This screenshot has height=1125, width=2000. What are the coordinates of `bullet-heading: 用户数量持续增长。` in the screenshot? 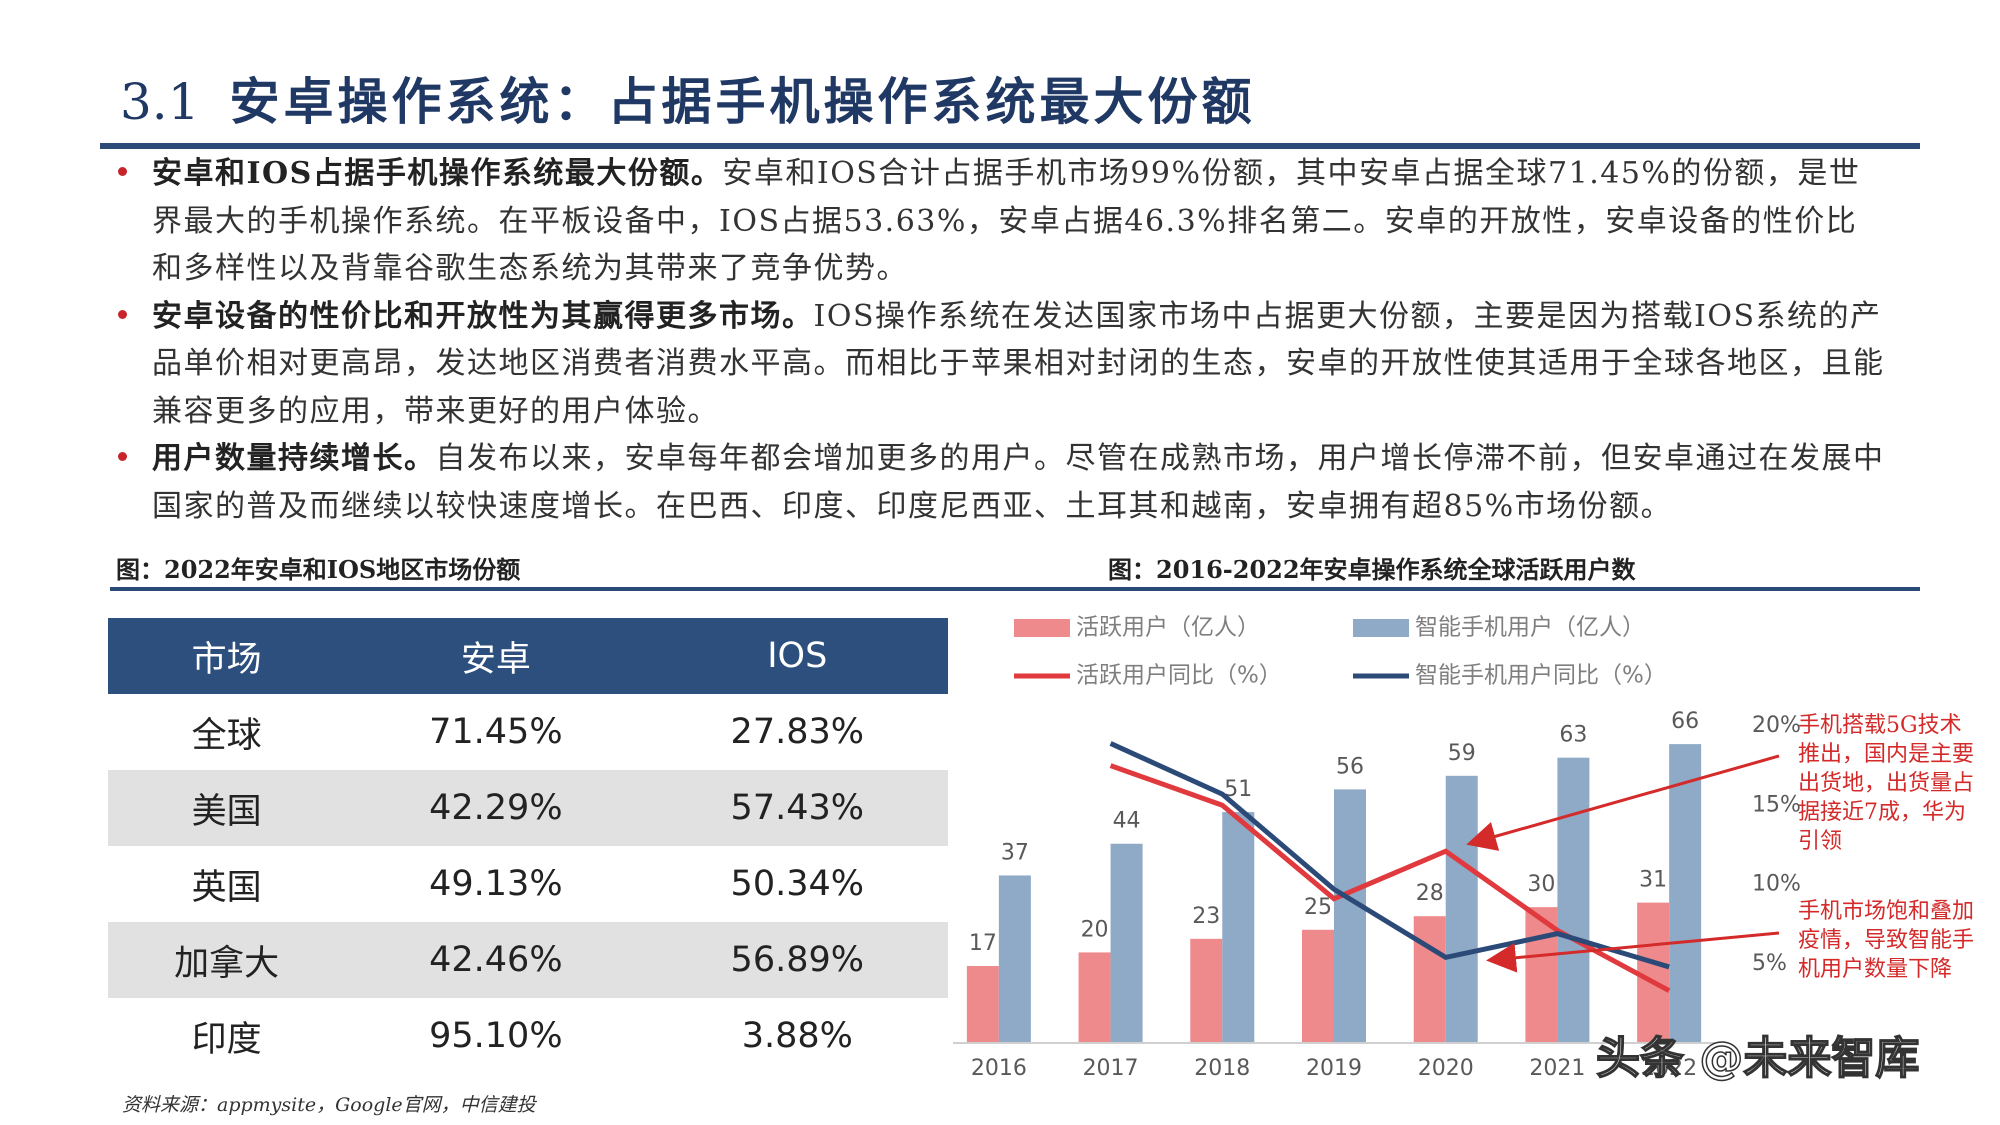 It's located at (294, 458).